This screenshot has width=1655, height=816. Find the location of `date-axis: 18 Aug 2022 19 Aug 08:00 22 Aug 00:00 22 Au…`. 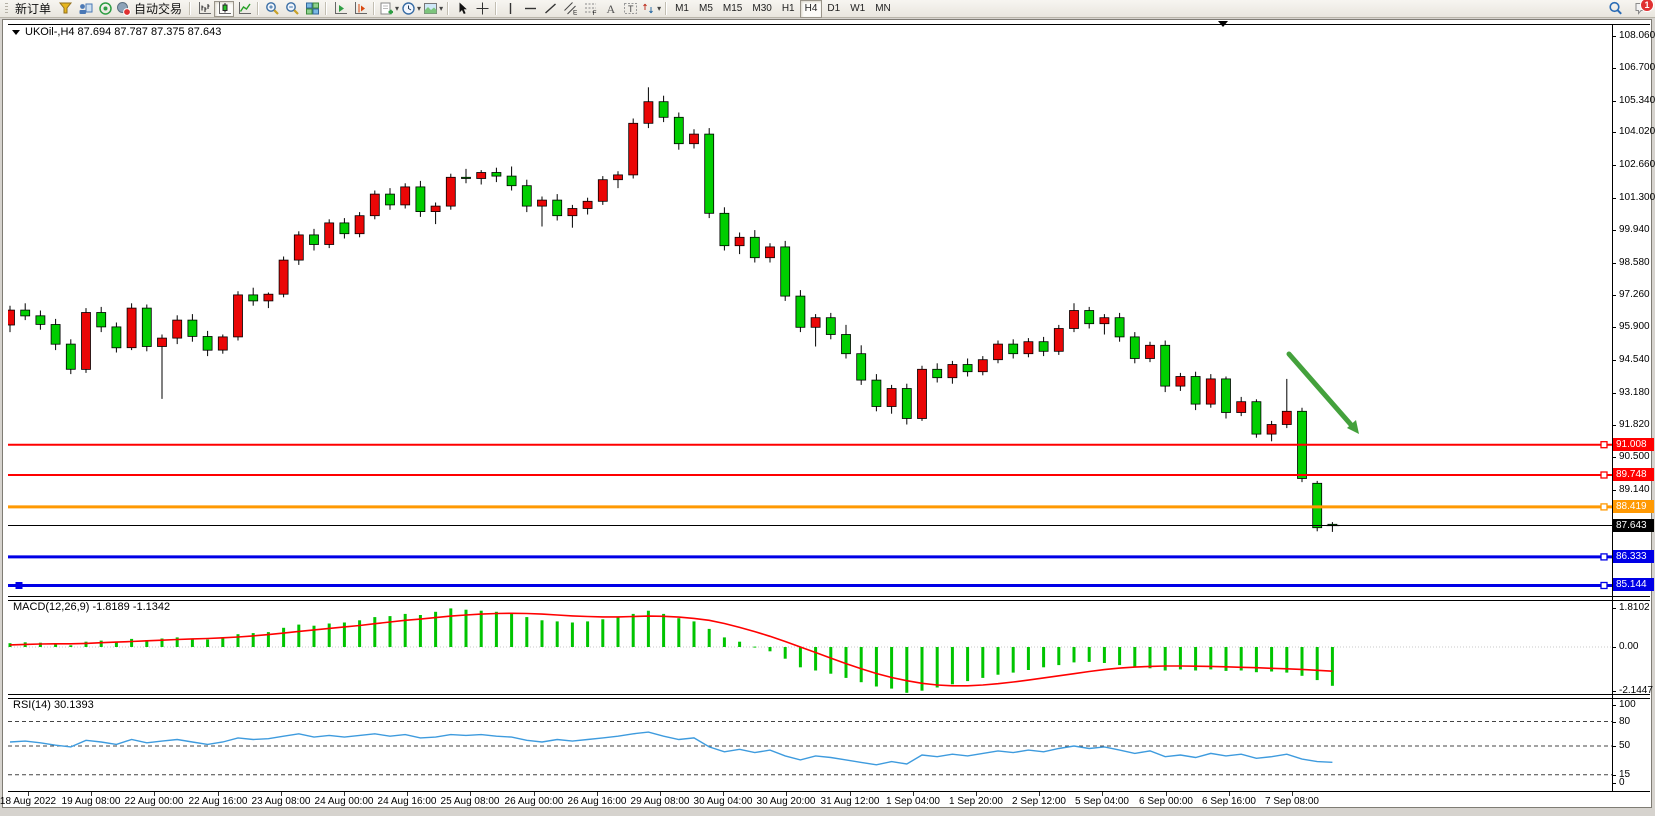

date-axis: 18 Aug 2022 19 Aug 08:00 22 Aug 00:00 22 Au… is located at coordinates (806, 800).